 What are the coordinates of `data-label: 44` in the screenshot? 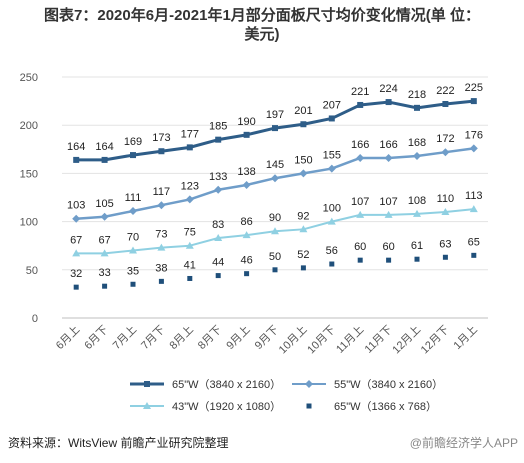 It's located at (218, 263).